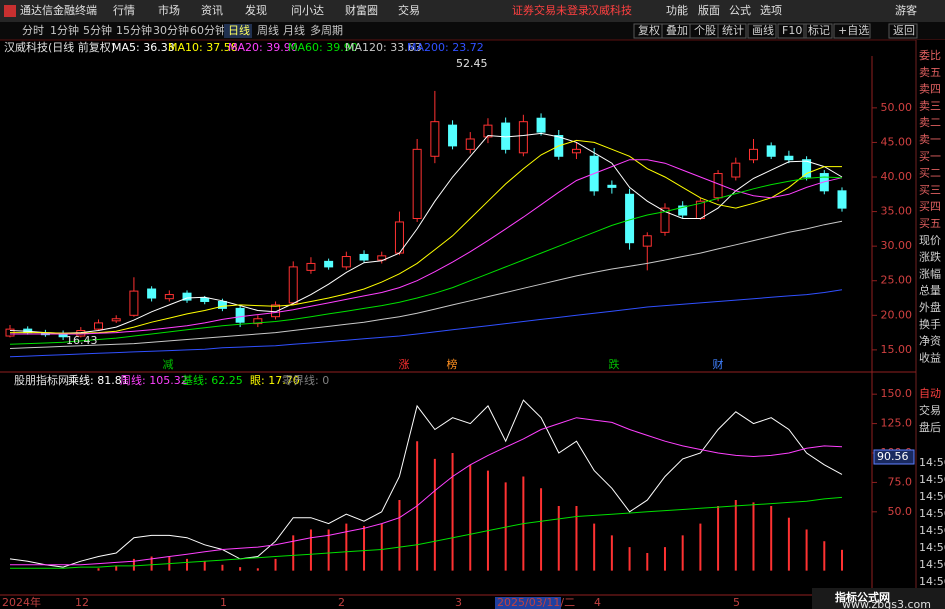 Image resolution: width=945 pixels, height=609 pixels. Describe the element at coordinates (819, 30) in the screenshot. I see `tool-button: 标记` at that location.